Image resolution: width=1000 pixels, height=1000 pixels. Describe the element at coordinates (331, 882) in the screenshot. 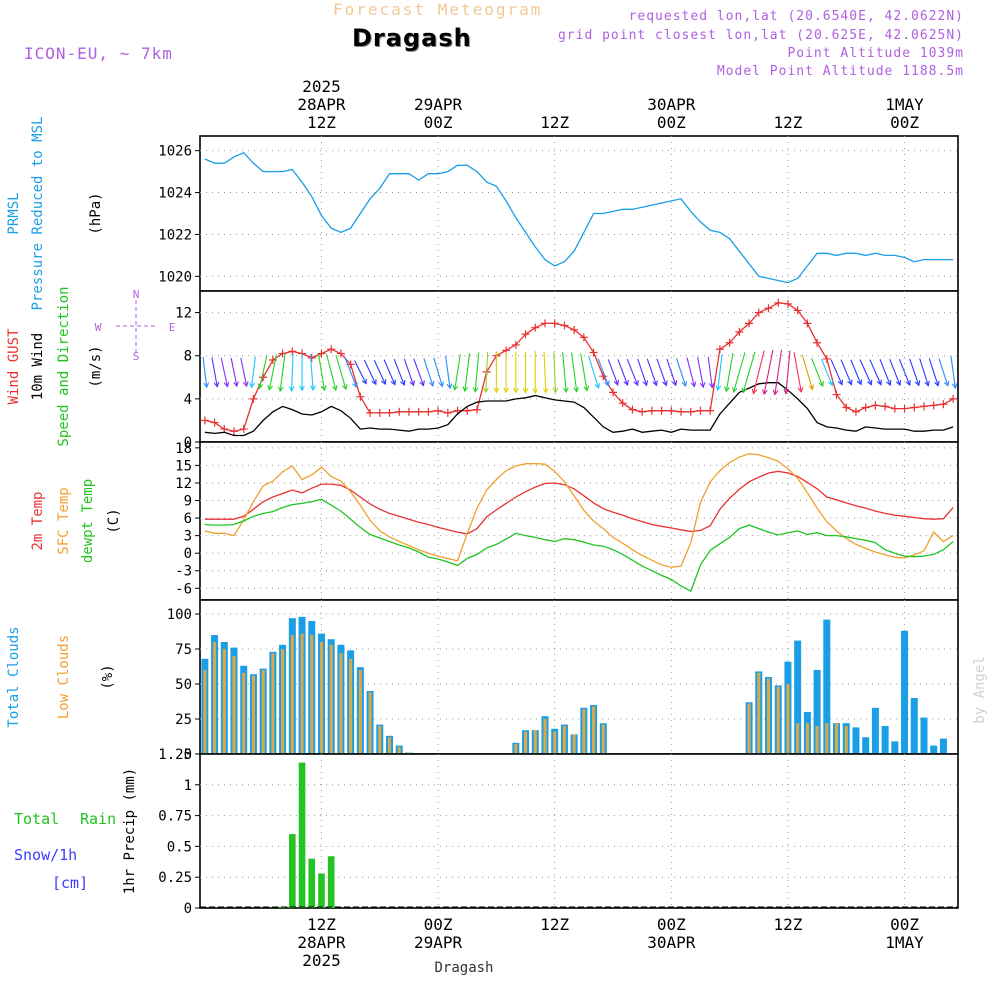

I see `bar-precip` at that location.